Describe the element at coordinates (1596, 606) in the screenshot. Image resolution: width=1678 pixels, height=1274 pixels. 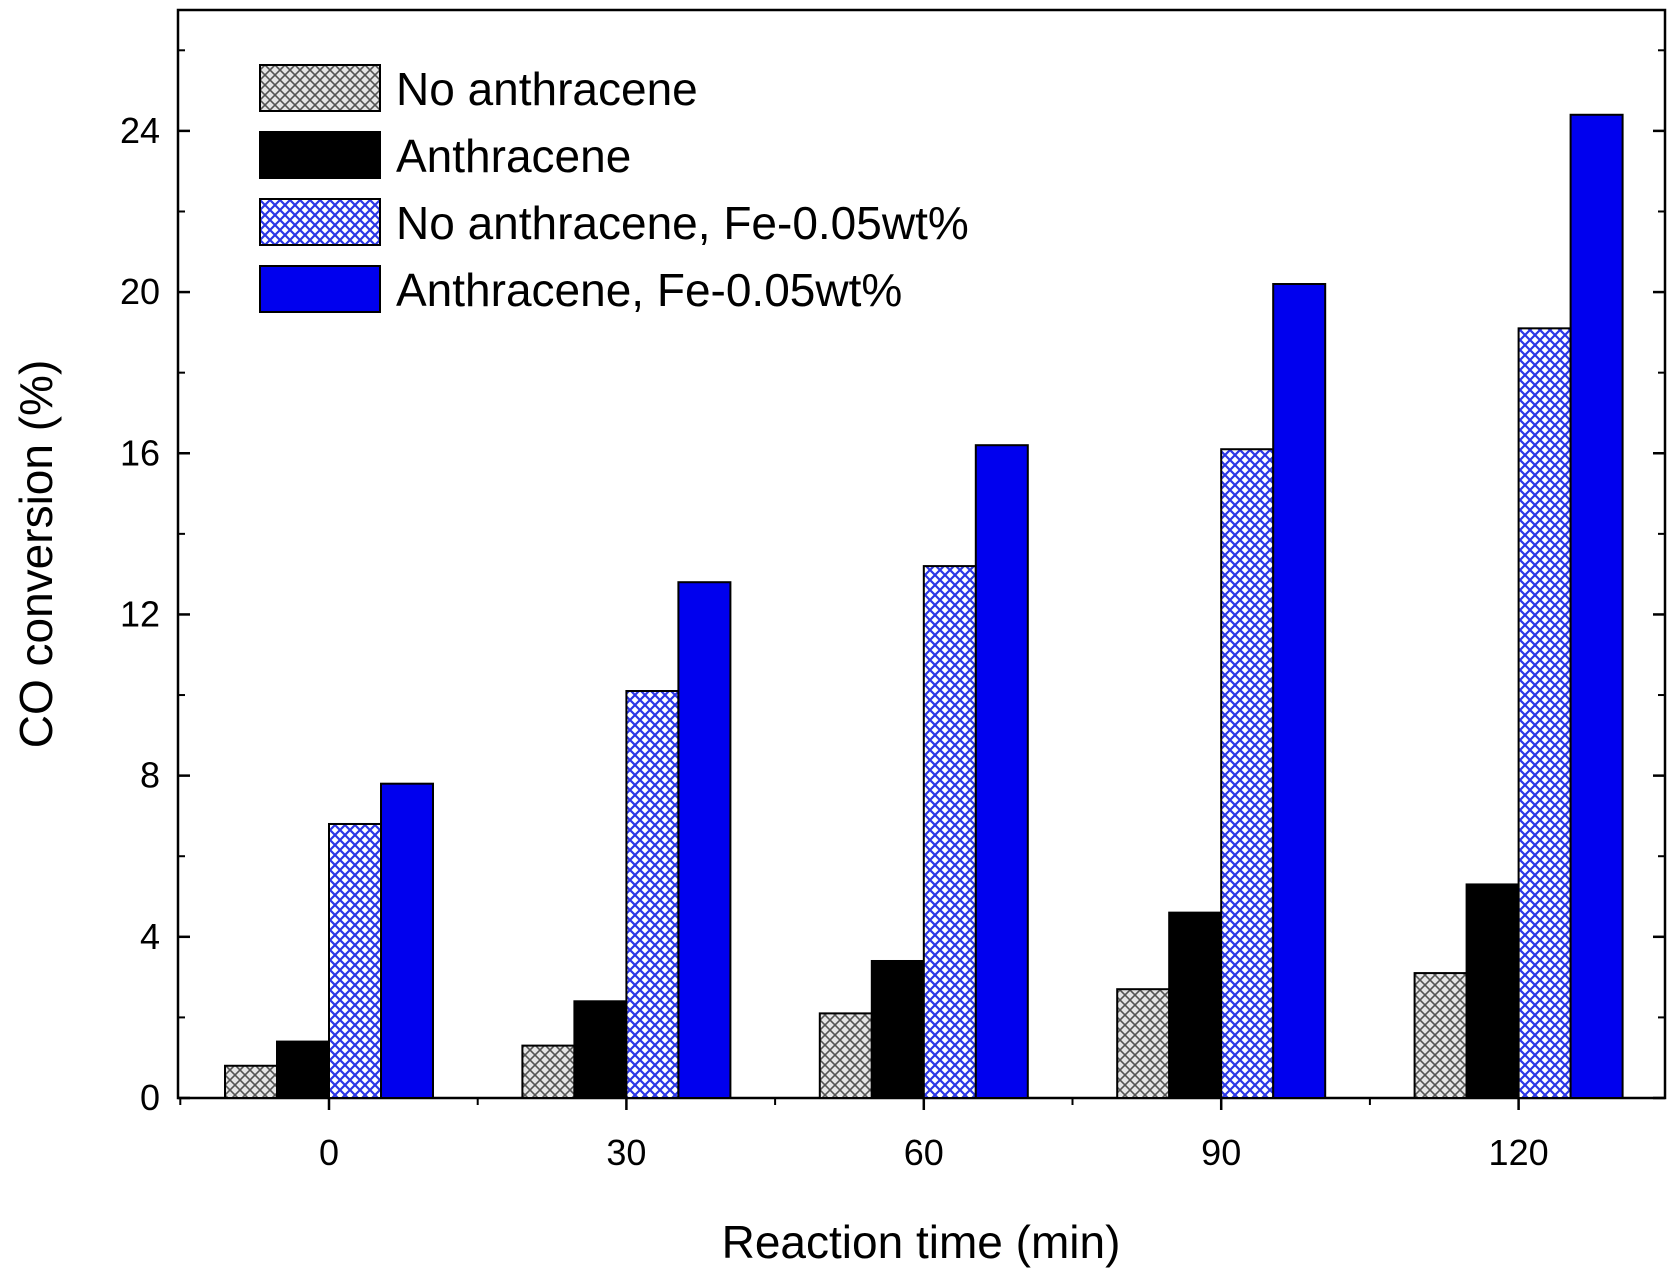
I see `bar-anthracene-fe-0-05wt--120` at that location.